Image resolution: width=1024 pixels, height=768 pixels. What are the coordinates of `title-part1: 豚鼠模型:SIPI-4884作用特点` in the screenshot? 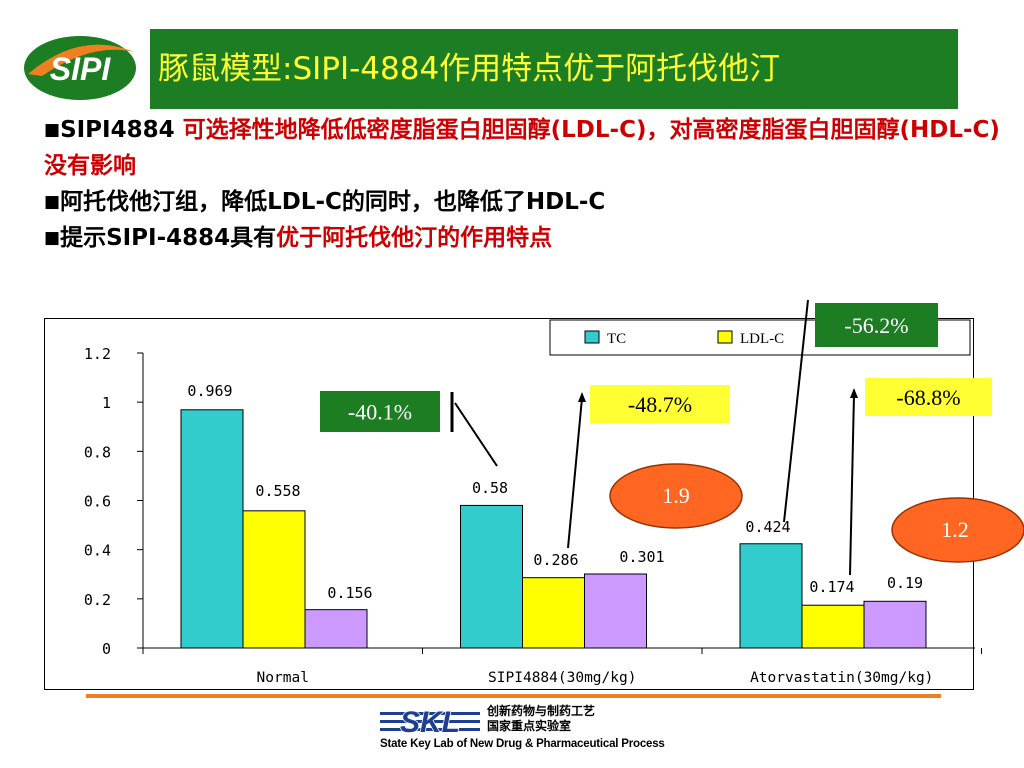 It's located at (361, 69).